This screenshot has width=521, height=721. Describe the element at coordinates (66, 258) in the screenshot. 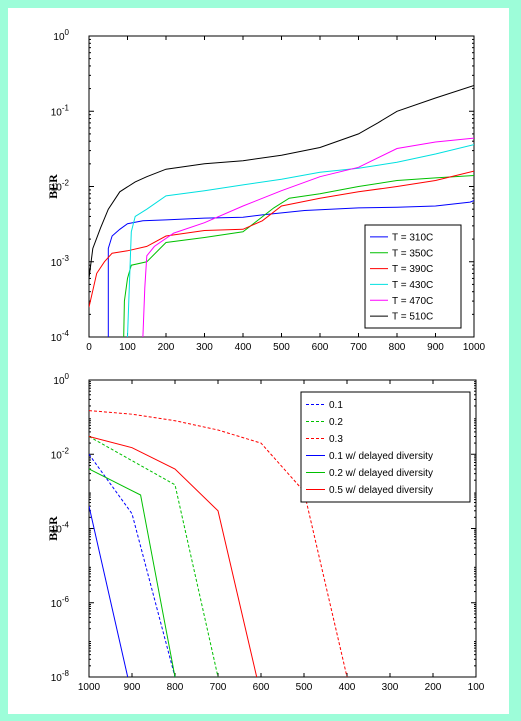

I see `y-tick-exponent: -3` at that location.